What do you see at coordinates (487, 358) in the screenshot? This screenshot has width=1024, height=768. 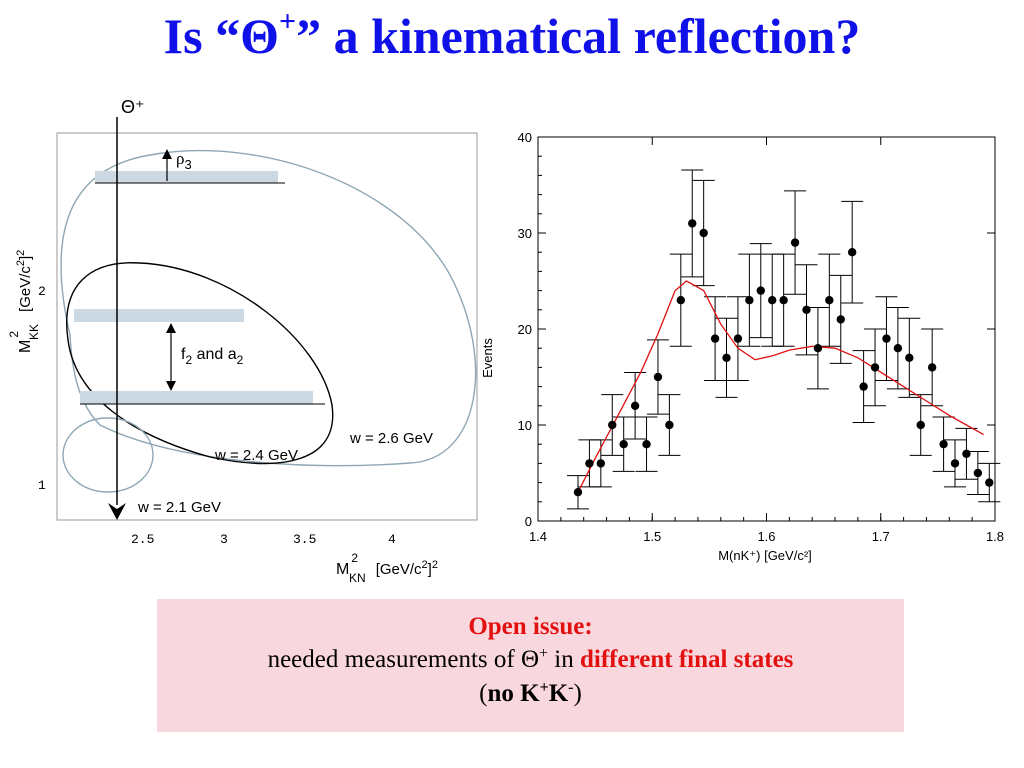 I see `chart-ylabel: Events` at bounding box center [487, 358].